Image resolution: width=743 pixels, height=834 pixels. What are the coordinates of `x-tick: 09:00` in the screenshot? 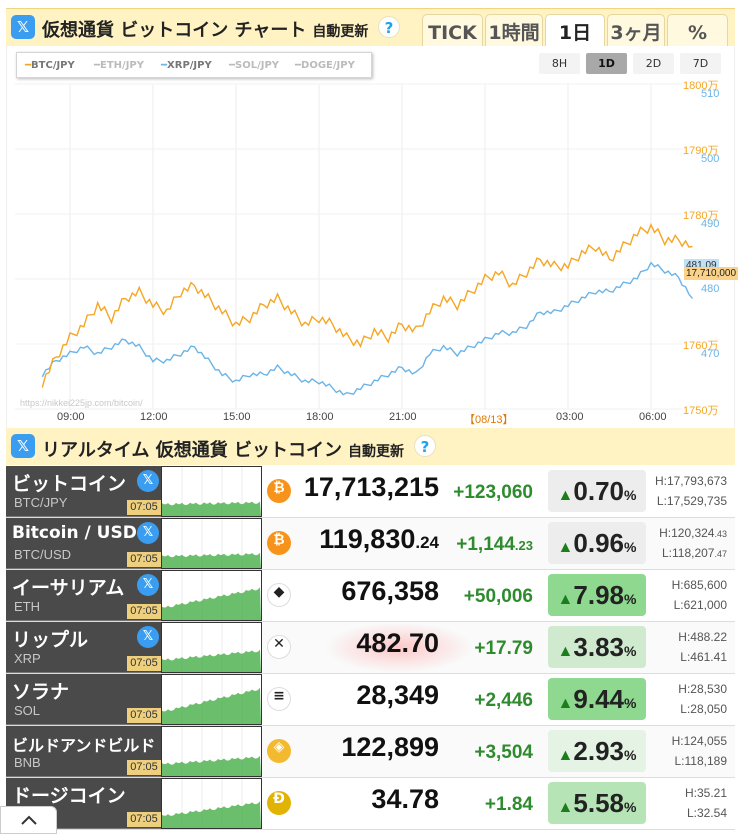 It's located at (71, 417).